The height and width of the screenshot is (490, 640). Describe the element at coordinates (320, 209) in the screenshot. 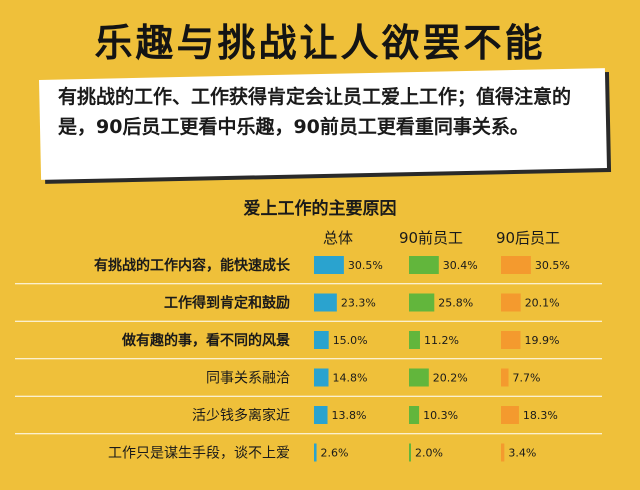

I see `chart-title: 爱上工作的主要原因` at that location.